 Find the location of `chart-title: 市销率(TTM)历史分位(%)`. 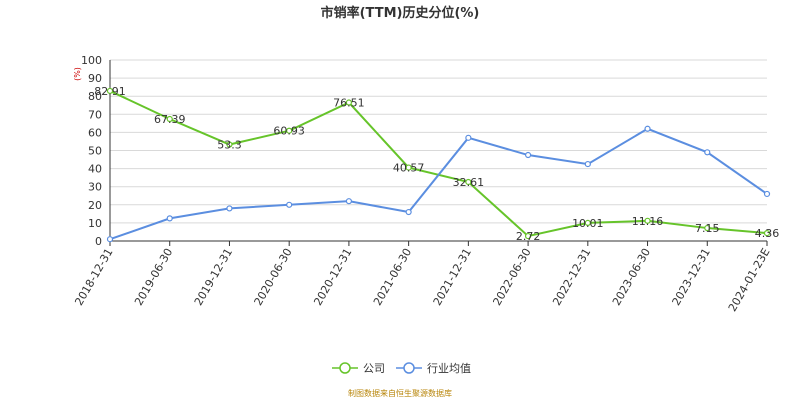

chart-title: 市销率(TTM)历史分位(%) is located at coordinates (400, 13).